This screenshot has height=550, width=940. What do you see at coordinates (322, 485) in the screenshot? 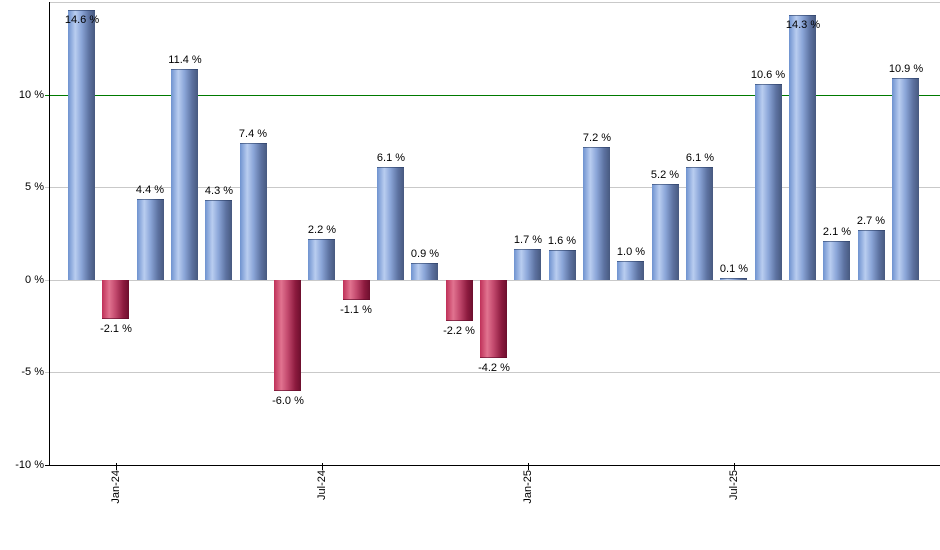
I see `x-axis-label: Jul-24` at bounding box center [322, 485].